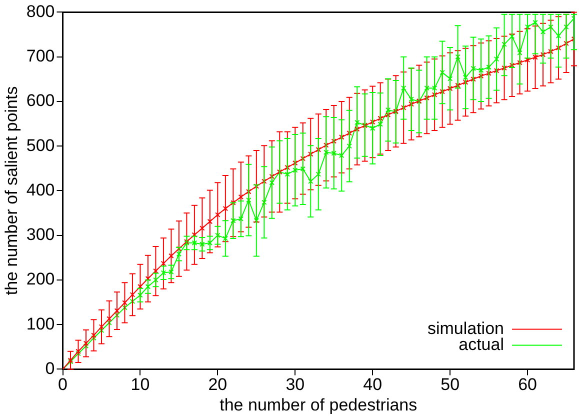 The width and height of the screenshot is (579, 416). What do you see at coordinates (50, 368) in the screenshot?
I see `y-tick-label: 0` at bounding box center [50, 368].